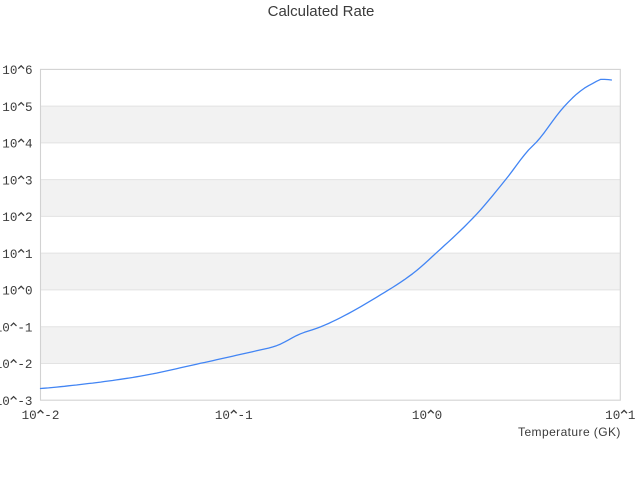 The image size is (640, 480). What do you see at coordinates (569, 432) in the screenshot?
I see `svg-text: Temperature (GK)` at bounding box center [569, 432].